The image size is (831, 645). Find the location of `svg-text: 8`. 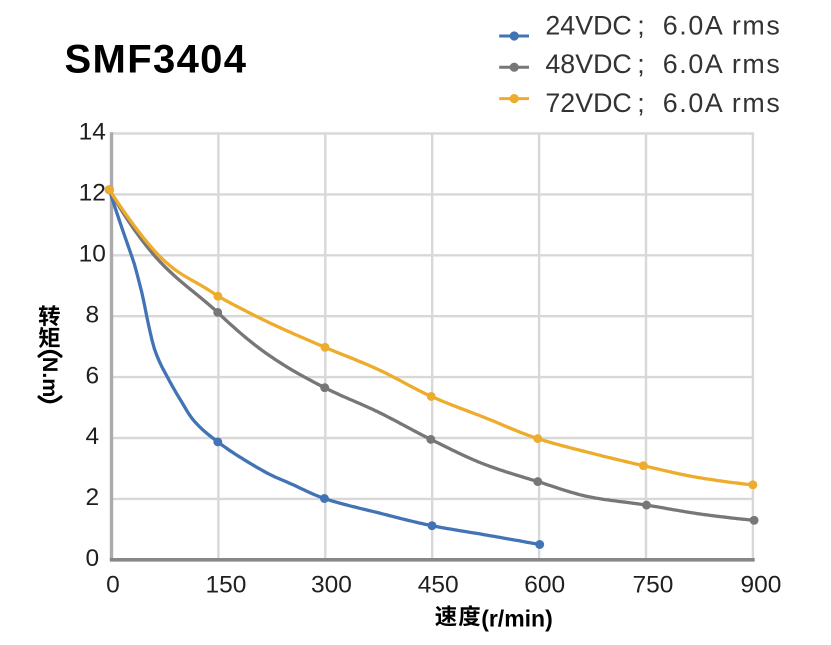

svg-text: 8 is located at coordinates (92, 314).